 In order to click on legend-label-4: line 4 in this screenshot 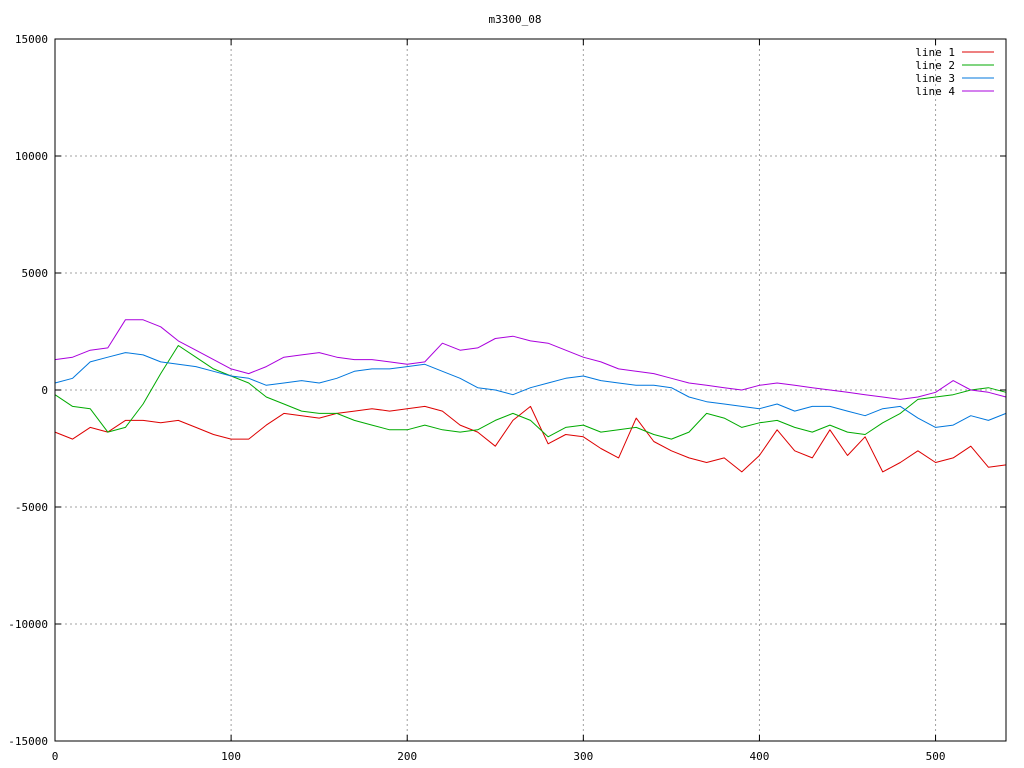, I will do `click(935, 91)`.